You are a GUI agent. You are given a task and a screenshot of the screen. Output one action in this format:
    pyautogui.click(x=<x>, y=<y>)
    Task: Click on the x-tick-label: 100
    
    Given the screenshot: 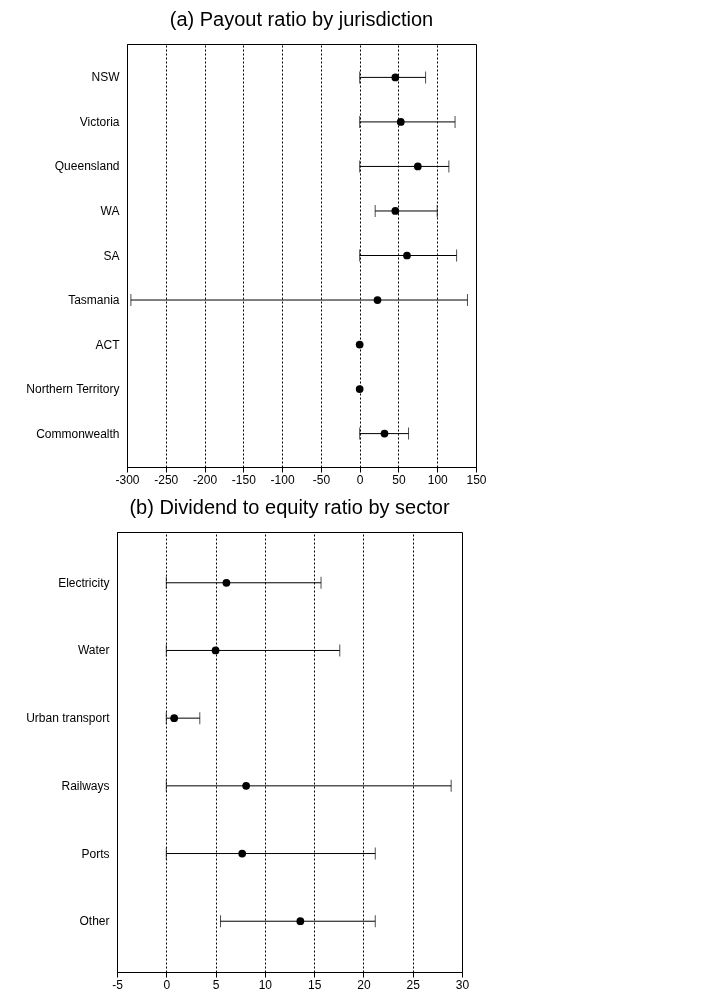 What is the action you would take?
    pyautogui.click(x=438, y=479)
    